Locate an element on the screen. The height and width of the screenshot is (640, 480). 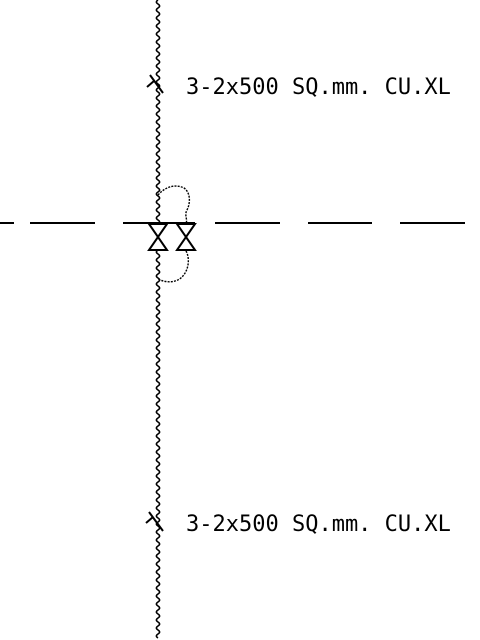
cable-label-bottom: 3-2x500 SQ.mm. CU.XL is located at coordinates (318, 524).